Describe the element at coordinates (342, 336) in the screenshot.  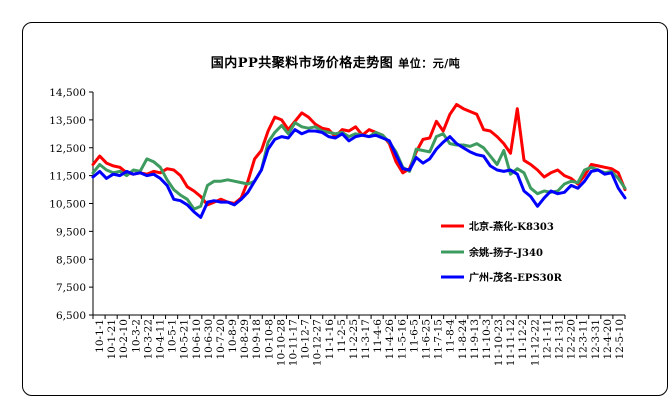
I see `x-tick-label: 11-2-5` at that location.